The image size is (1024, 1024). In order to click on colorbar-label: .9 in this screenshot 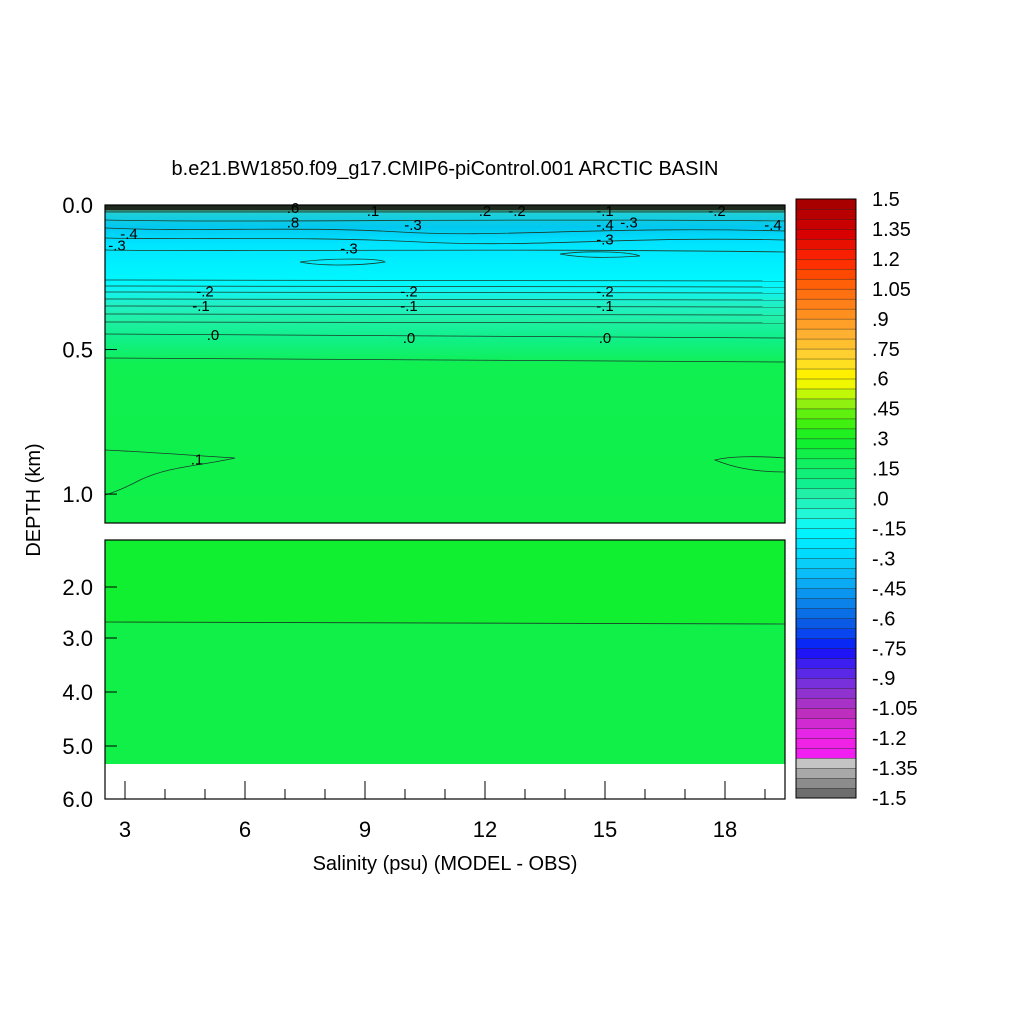, I will do `click(880, 320)`.